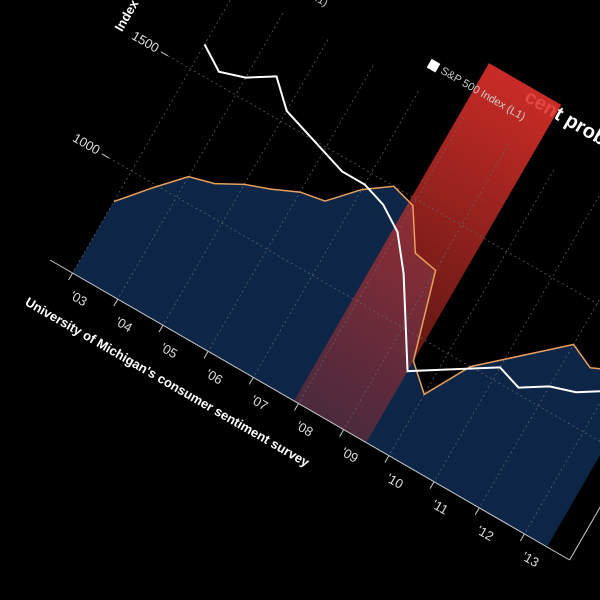  I want to click on y-tick-label: 1500, so click(145, 41).